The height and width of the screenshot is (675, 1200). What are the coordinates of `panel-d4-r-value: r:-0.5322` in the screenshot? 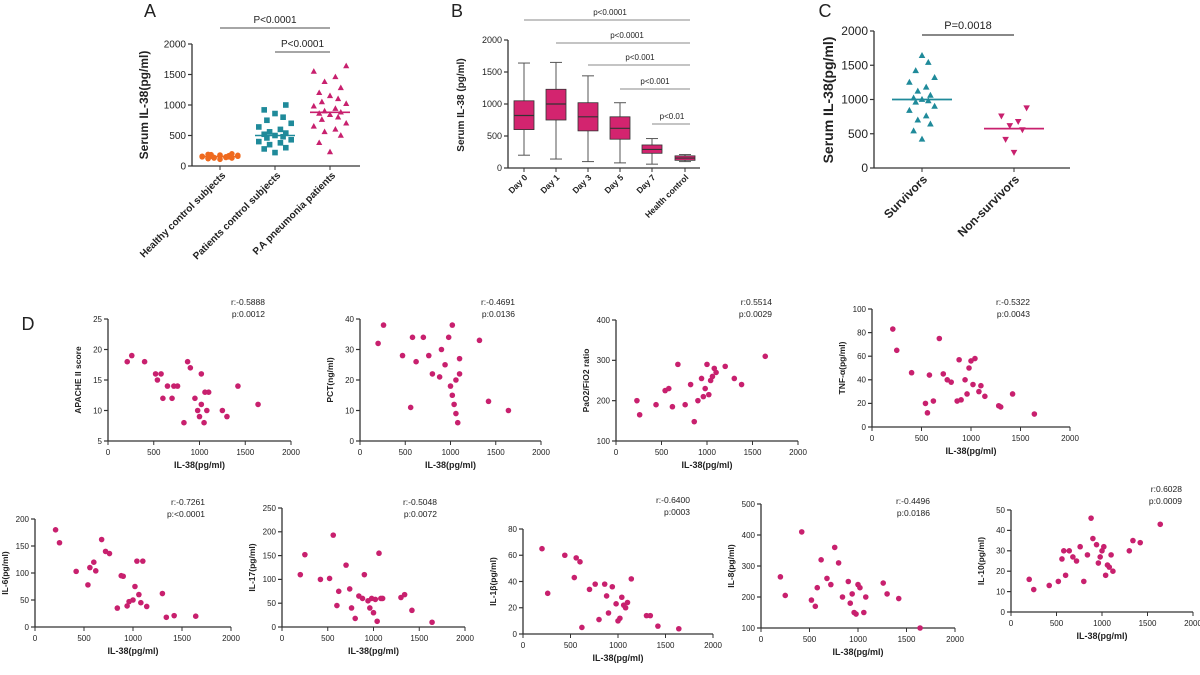 It's located at (1013, 302).